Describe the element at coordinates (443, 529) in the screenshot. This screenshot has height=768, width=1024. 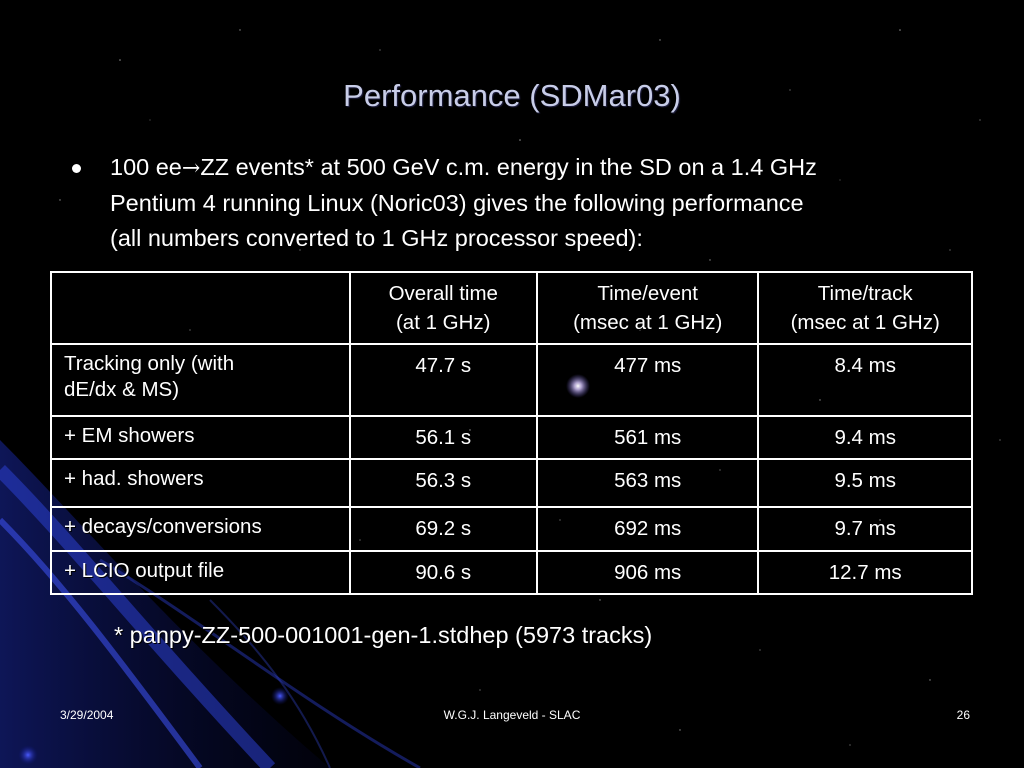
I see `row-overall: 69.2 s` at that location.